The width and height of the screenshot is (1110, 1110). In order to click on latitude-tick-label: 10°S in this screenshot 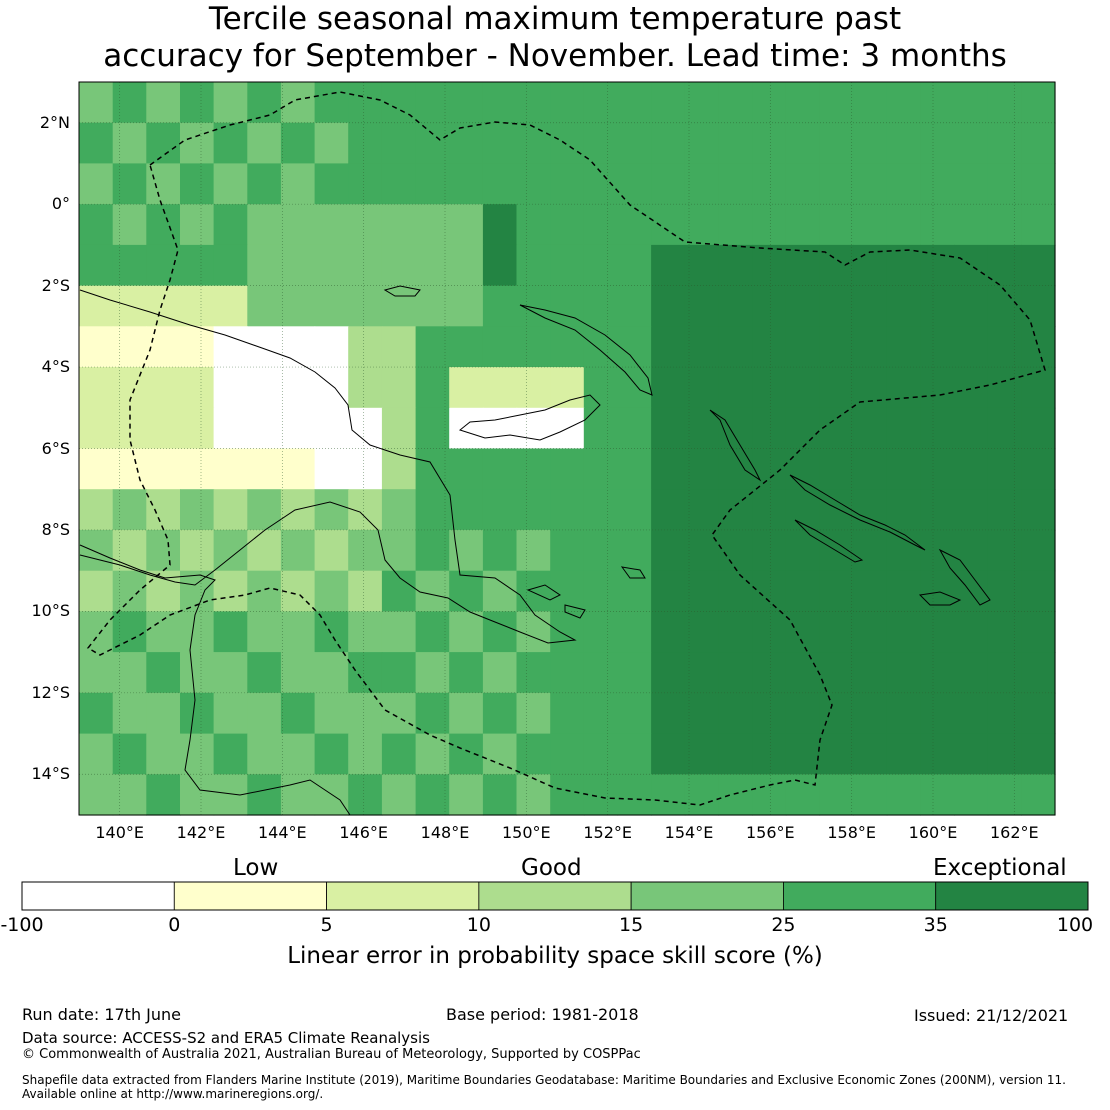, I will do `click(50, 611)`.